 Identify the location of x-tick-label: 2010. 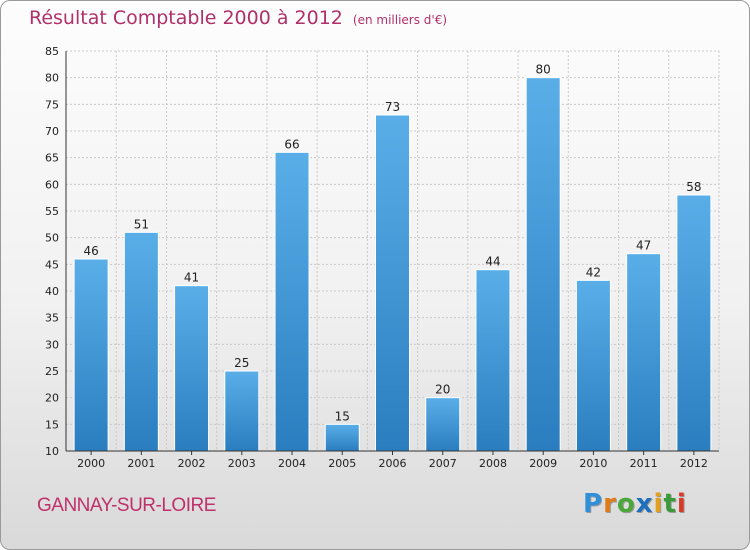
(593, 463).